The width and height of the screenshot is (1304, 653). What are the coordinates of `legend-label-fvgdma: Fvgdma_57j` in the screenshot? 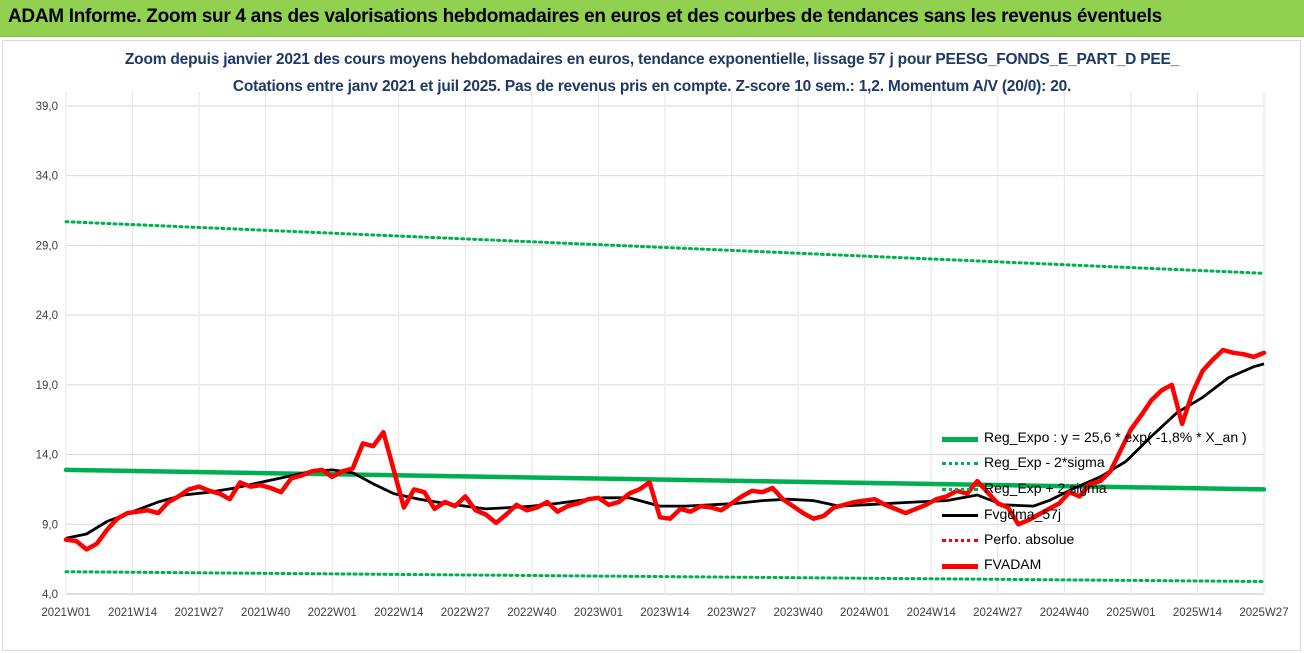 It's located at (1023, 514).